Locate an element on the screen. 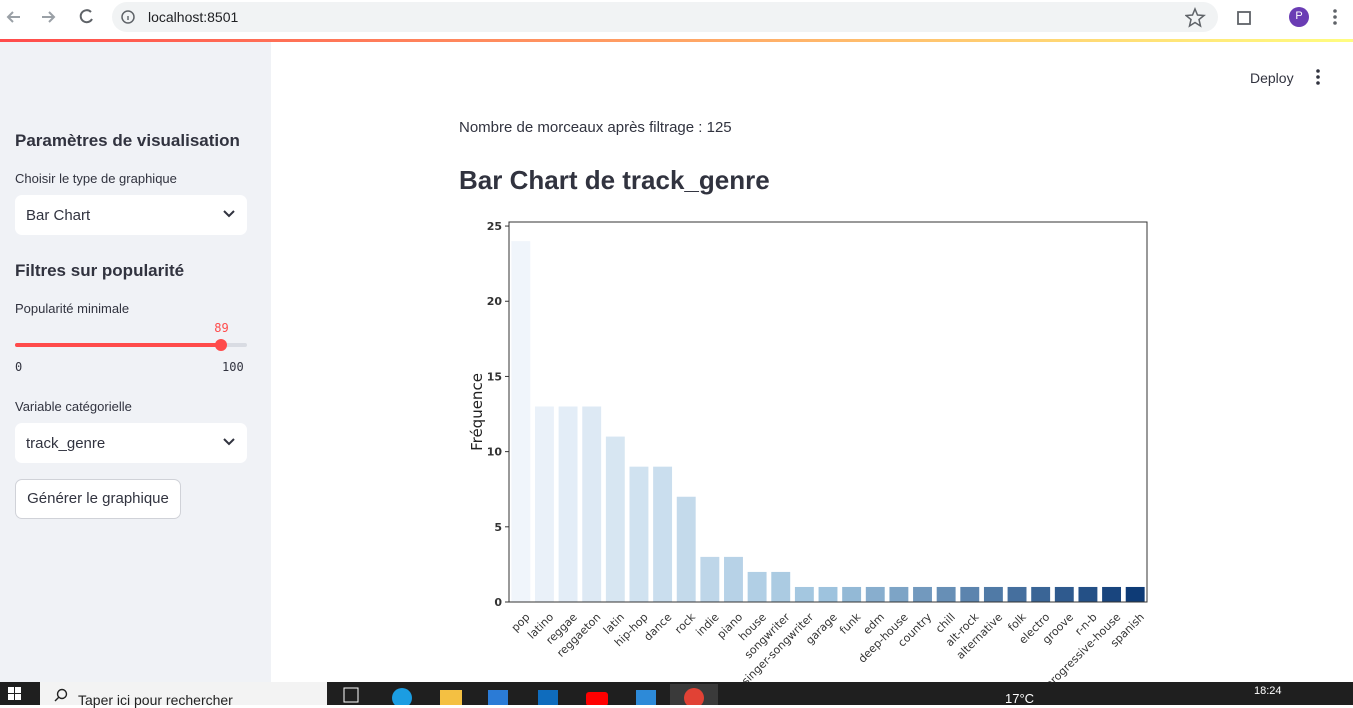 Image resolution: width=1353 pixels, height=708 pixels. y-tick-label: 10 is located at coordinates (495, 452).